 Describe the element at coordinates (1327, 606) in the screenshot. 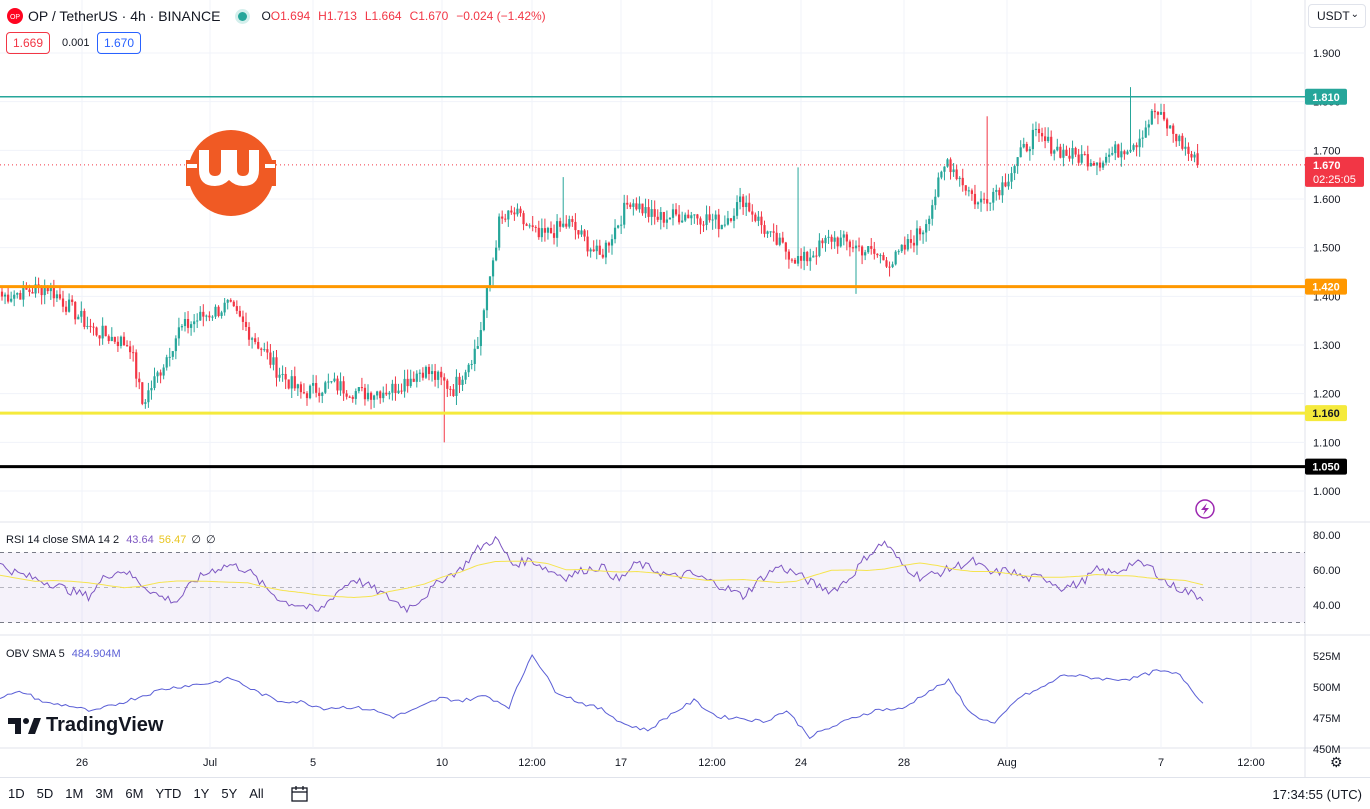

I see `rsi-tick-label: 40.00` at that location.